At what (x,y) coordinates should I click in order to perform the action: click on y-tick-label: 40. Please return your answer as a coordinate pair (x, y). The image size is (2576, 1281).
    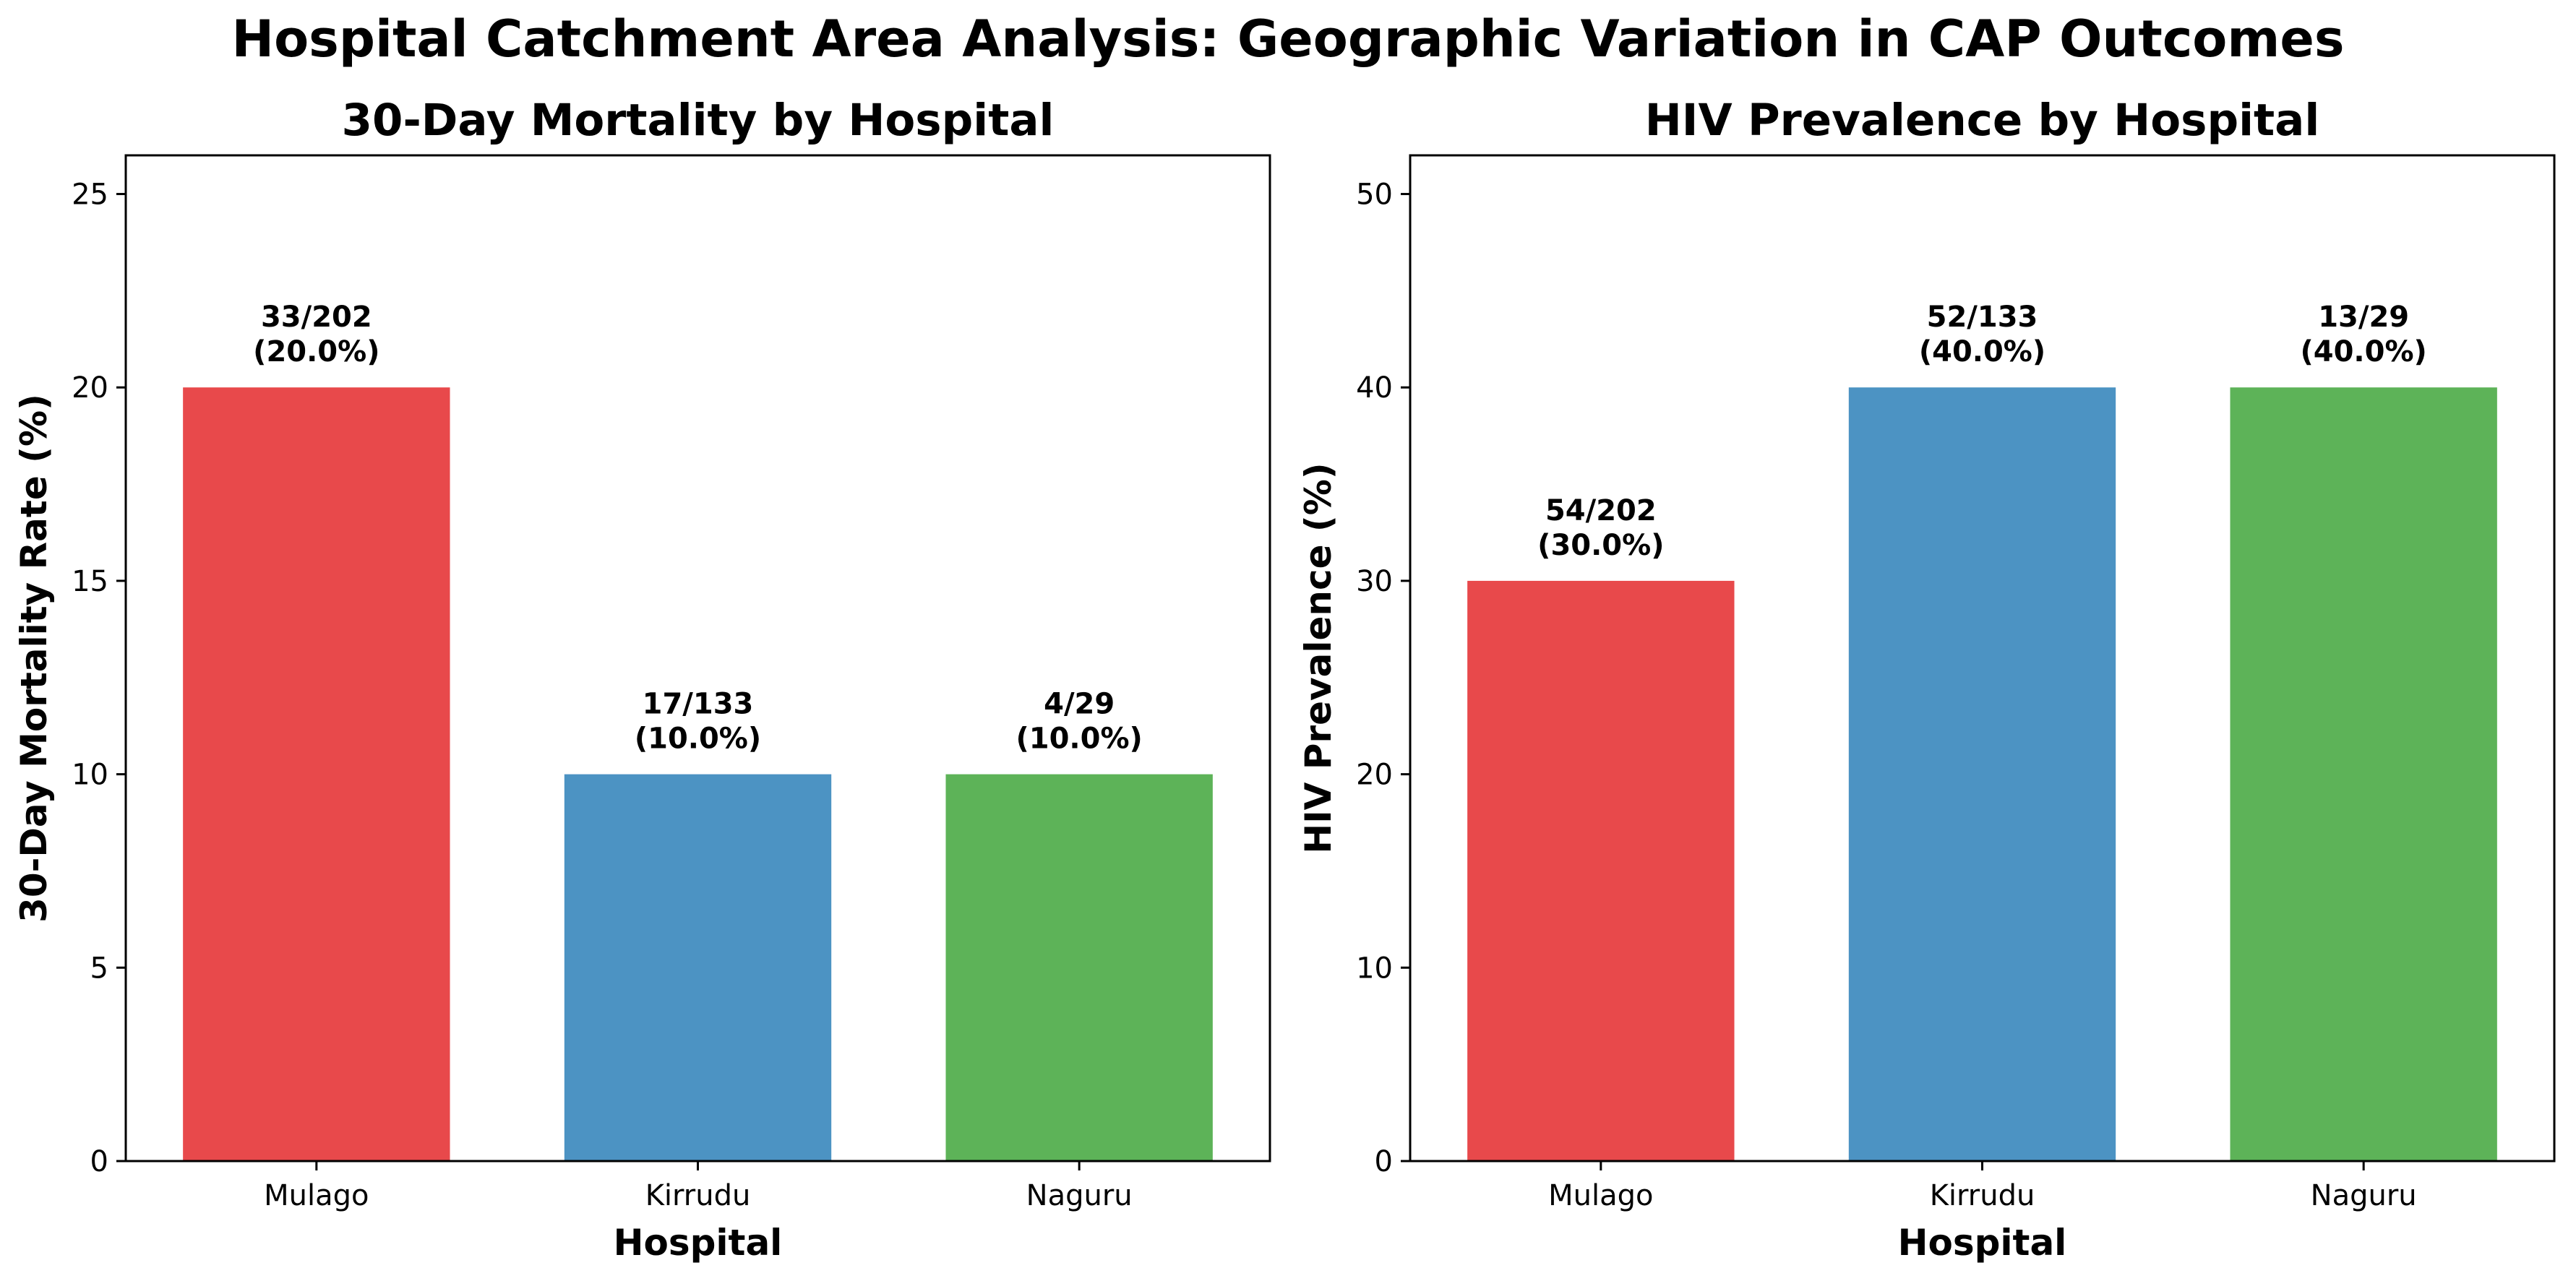
    Looking at the image, I should click on (1375, 388).